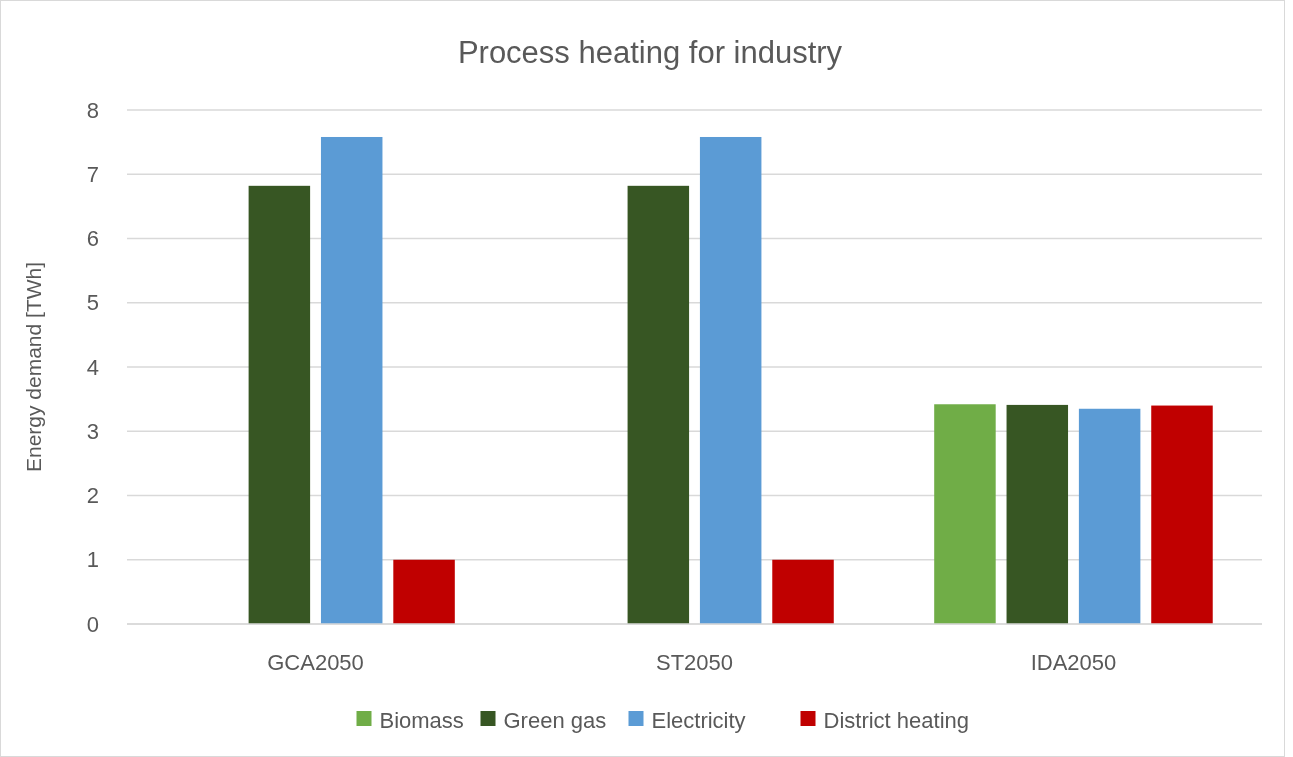 This screenshot has height=757, width=1293. What do you see at coordinates (1073, 662) in the screenshot?
I see `x-tick-label: IDA2050` at bounding box center [1073, 662].